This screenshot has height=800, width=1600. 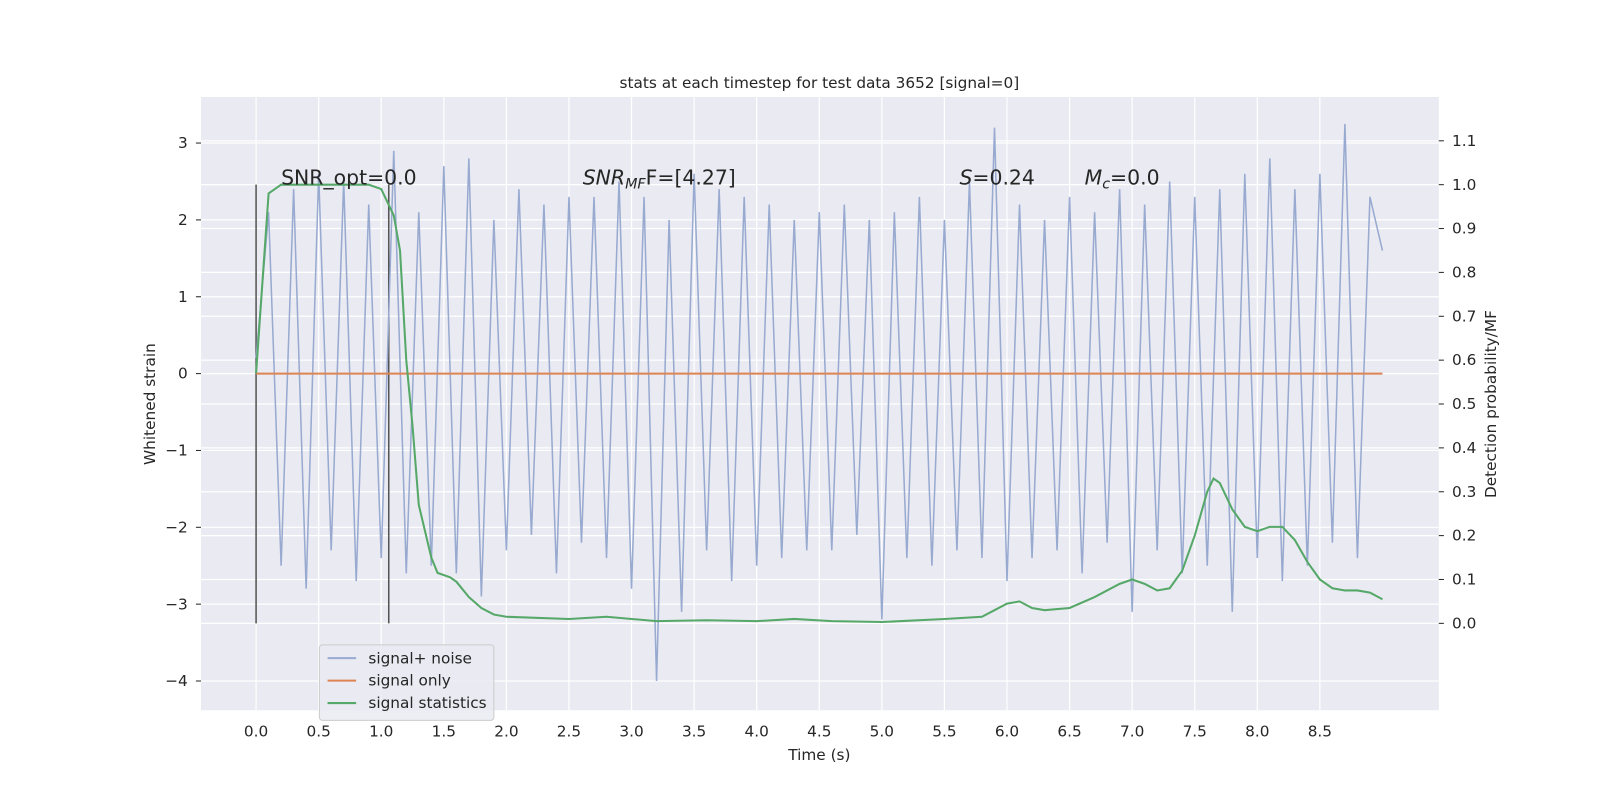 I want to click on annotation-part: M, so click(x=1094, y=178).